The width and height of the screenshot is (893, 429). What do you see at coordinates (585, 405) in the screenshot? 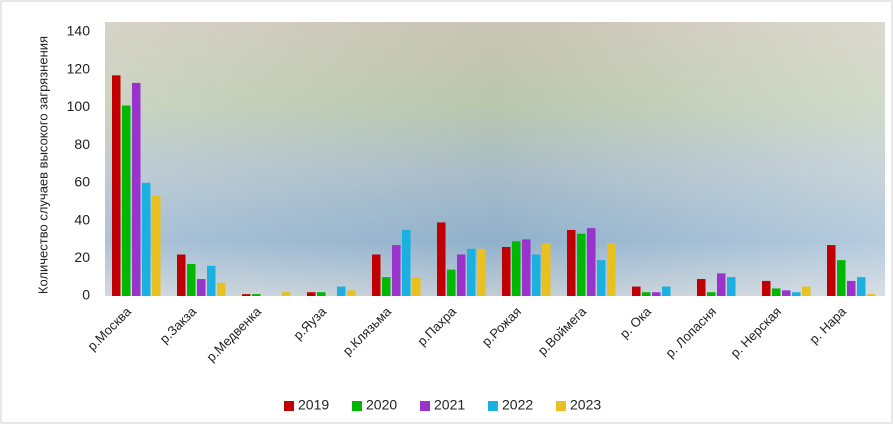
I see `legend-label: 2023` at bounding box center [585, 405].